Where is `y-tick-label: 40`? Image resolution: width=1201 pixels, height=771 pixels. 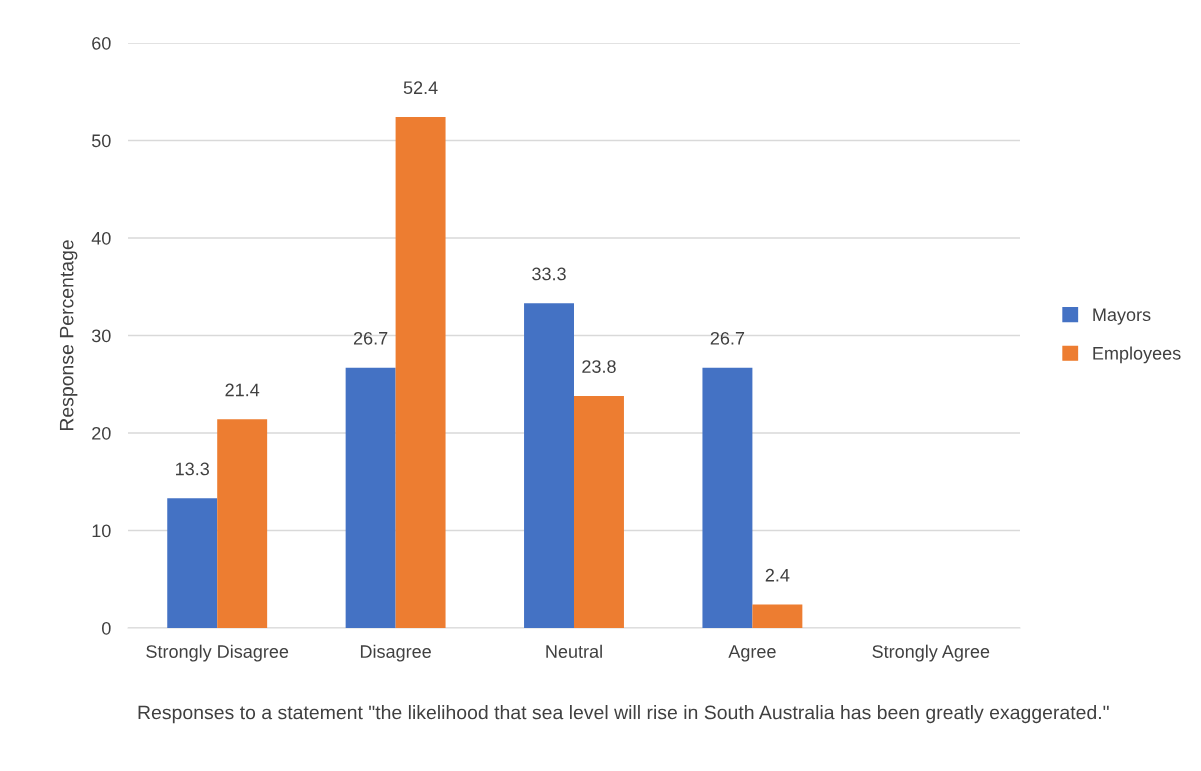
y-tick-label: 40 is located at coordinates (101, 238).